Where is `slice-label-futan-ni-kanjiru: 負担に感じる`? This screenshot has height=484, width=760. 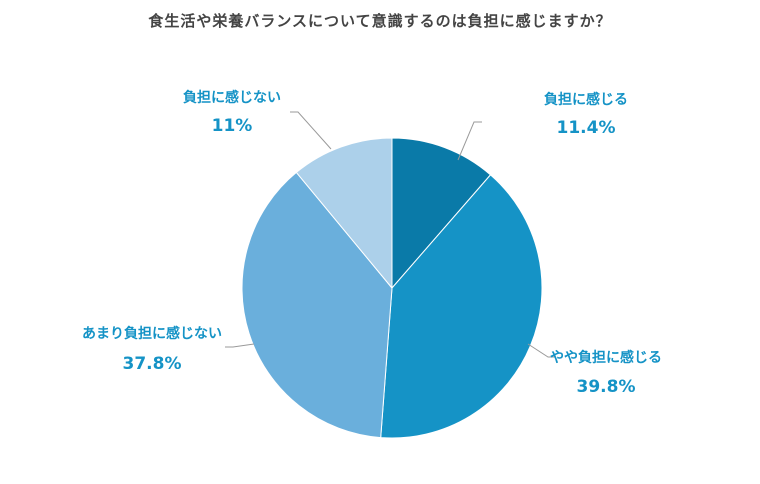
slice-label-futan-ni-kanjiru: 負担に感じる is located at coordinates (586, 99).